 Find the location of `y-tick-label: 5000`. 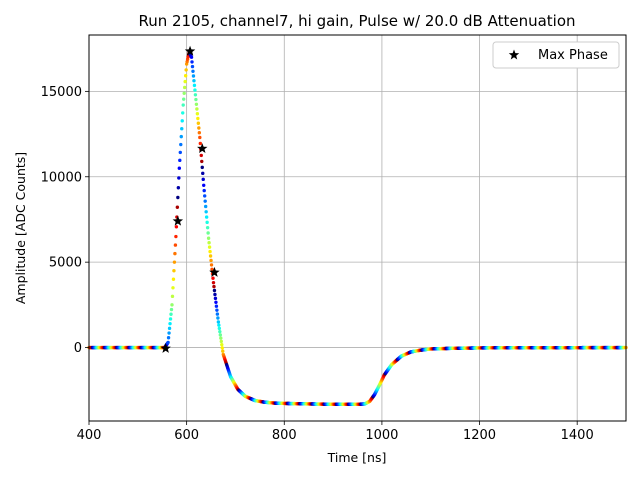

y-tick-label: 5000 is located at coordinates (65, 263).